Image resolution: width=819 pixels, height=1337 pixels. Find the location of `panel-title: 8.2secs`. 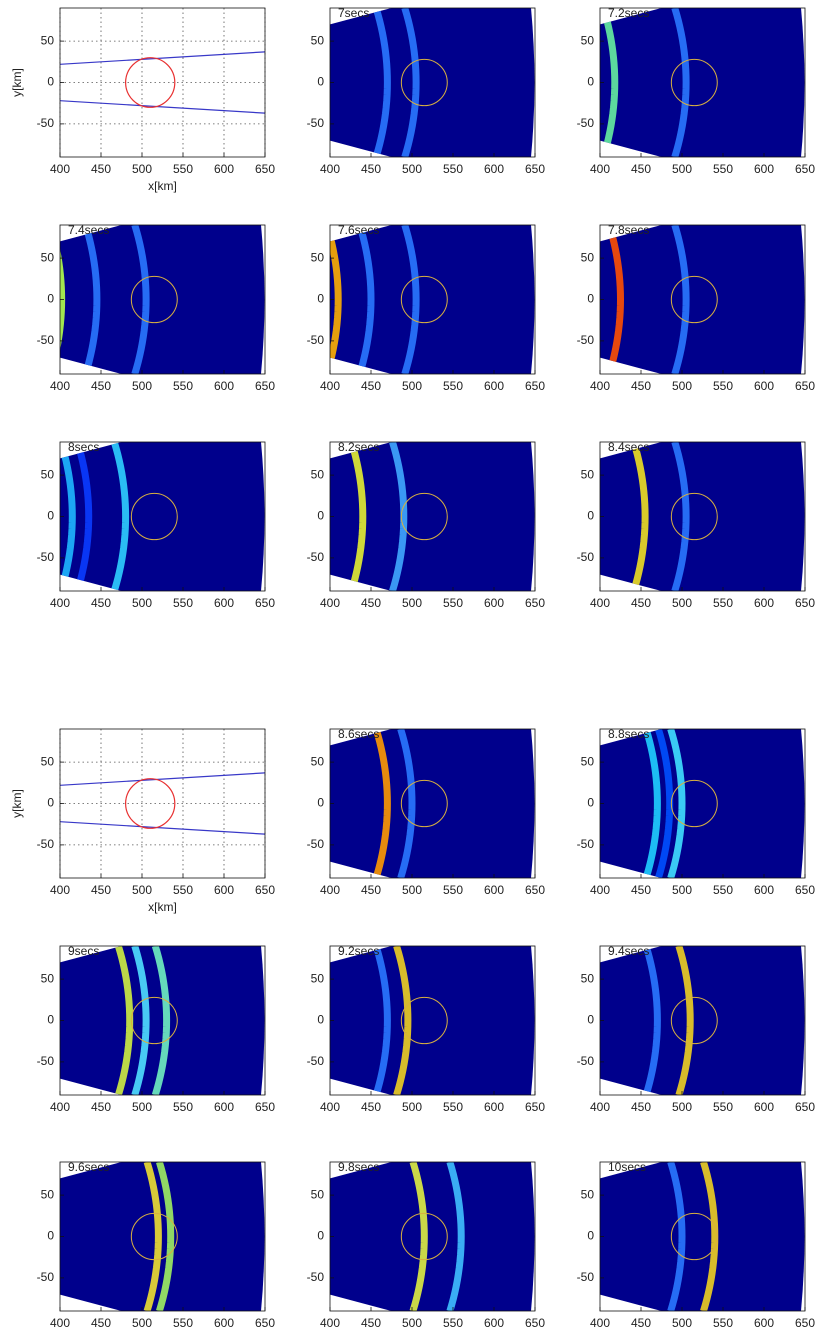

panel-title: 8.2secs is located at coordinates (358, 447).